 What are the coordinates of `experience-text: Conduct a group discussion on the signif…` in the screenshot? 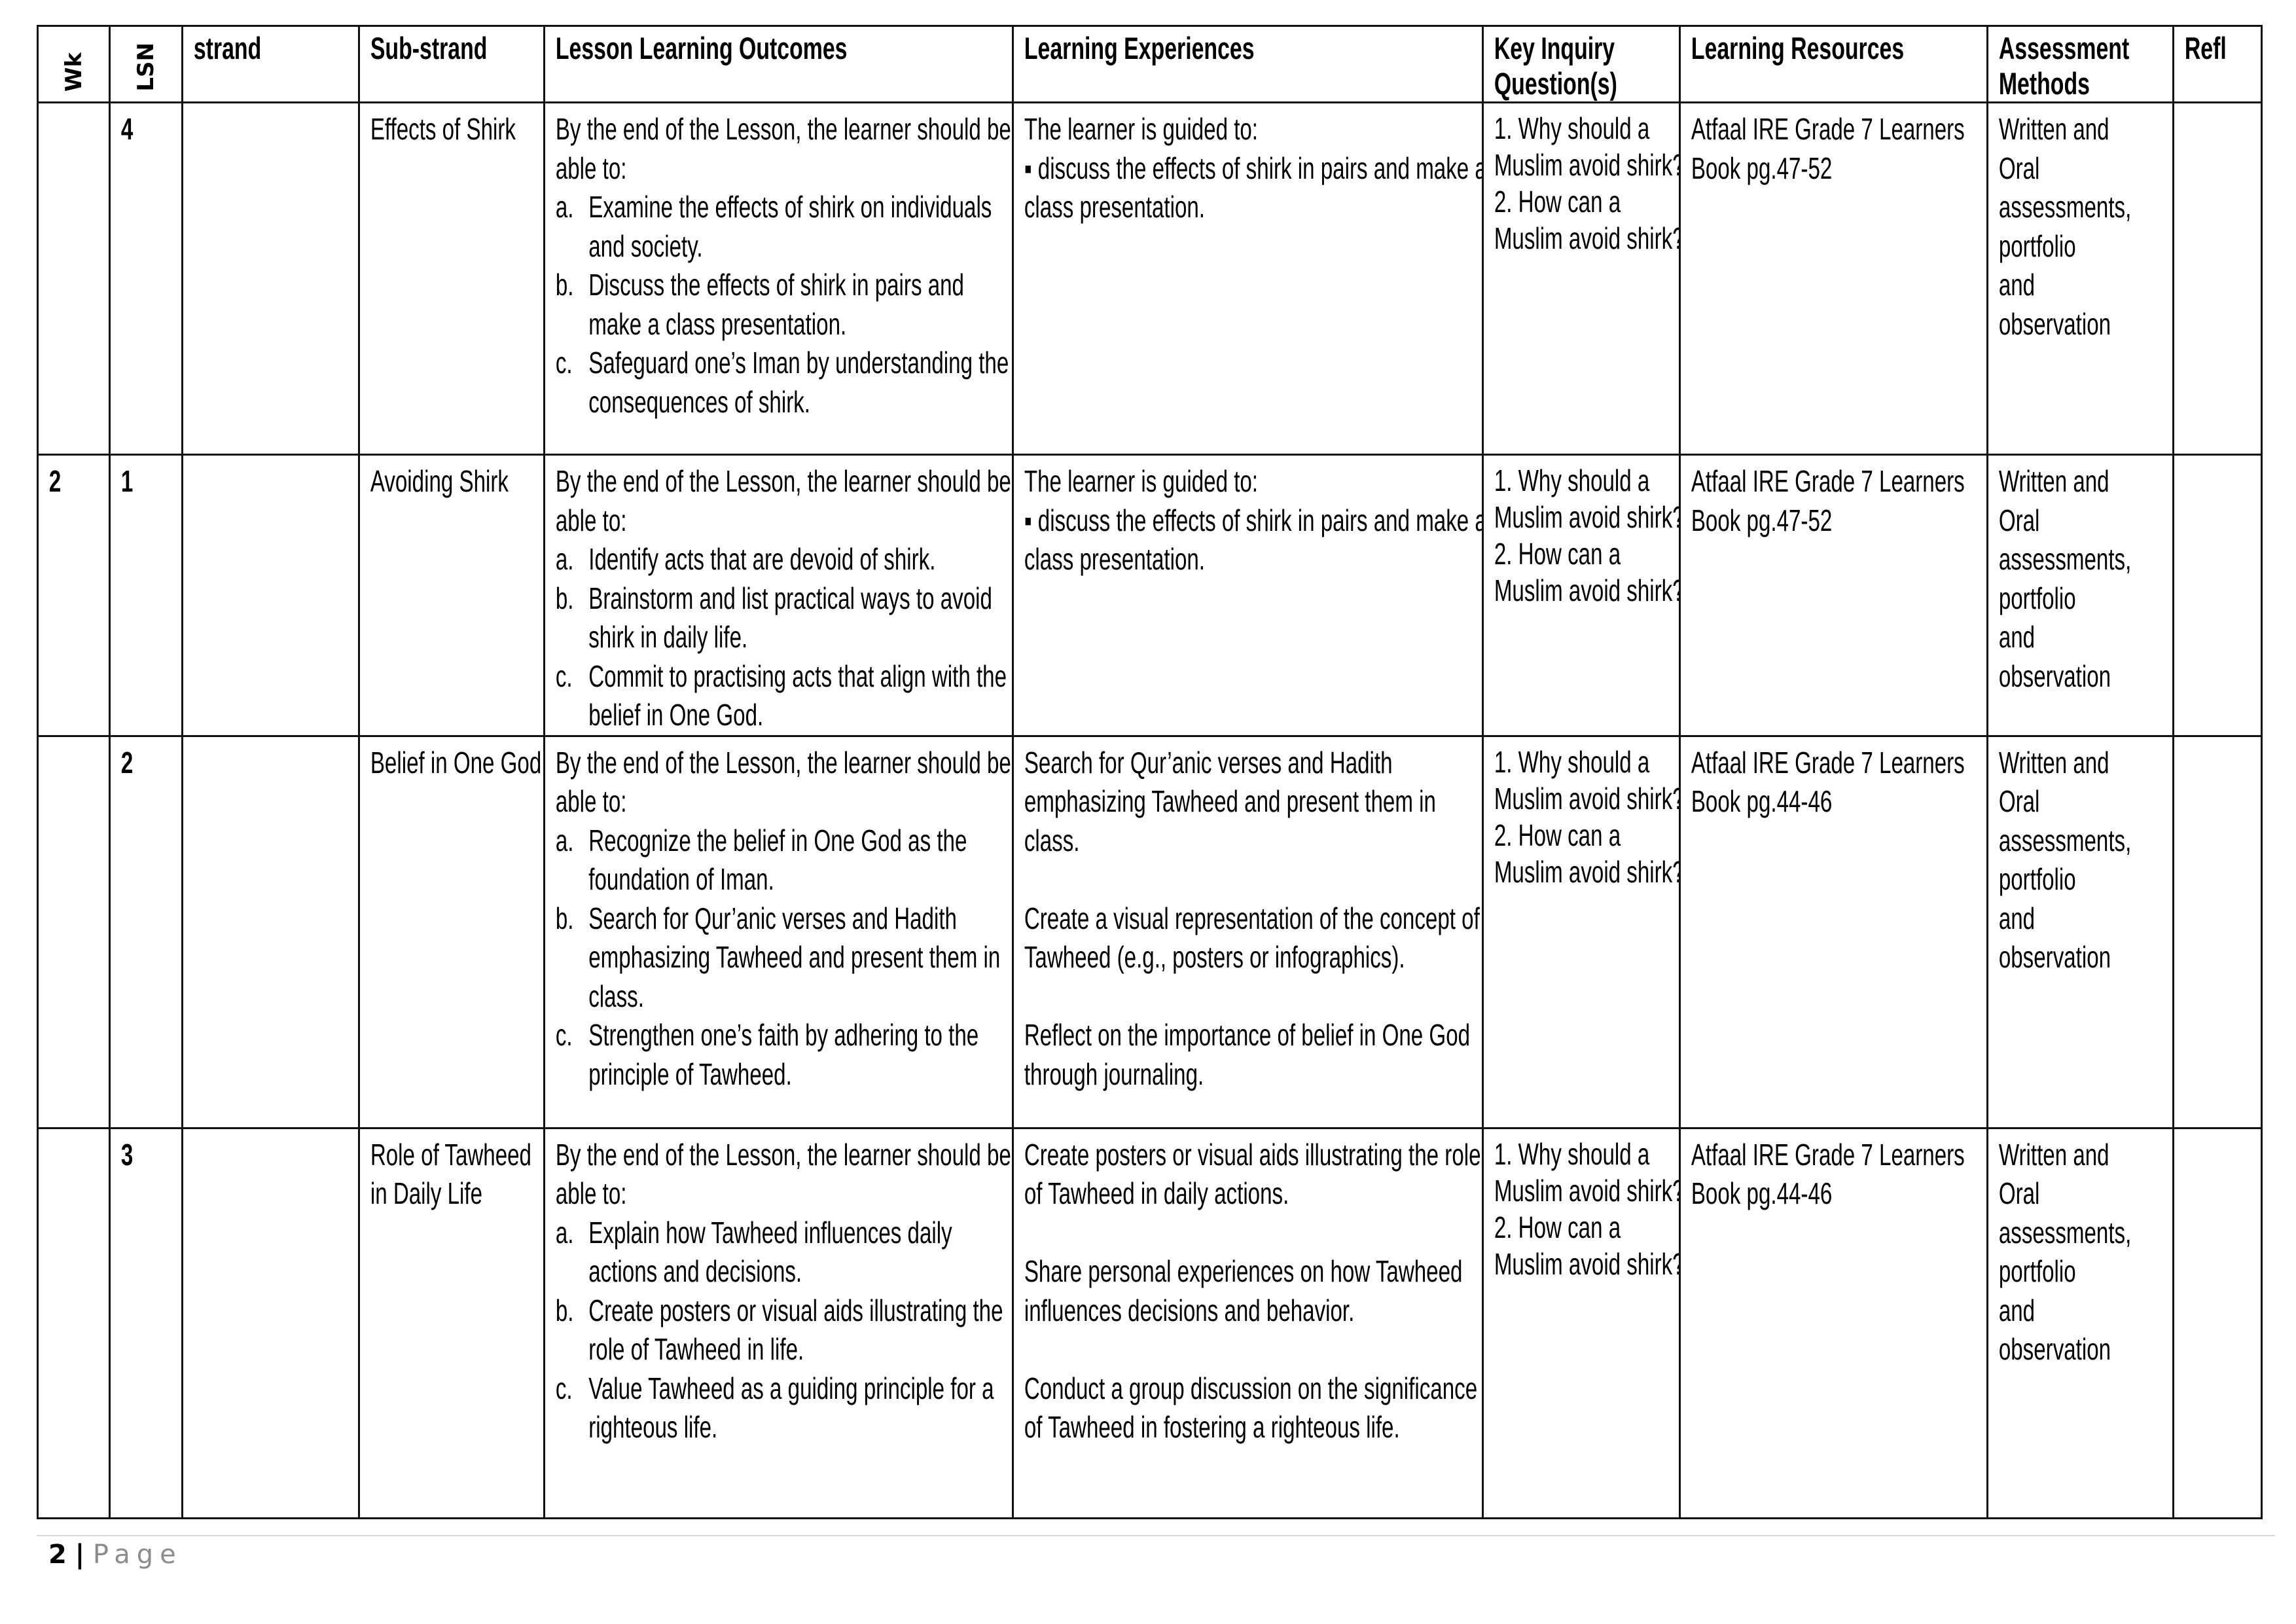 It's located at (1251, 1408).